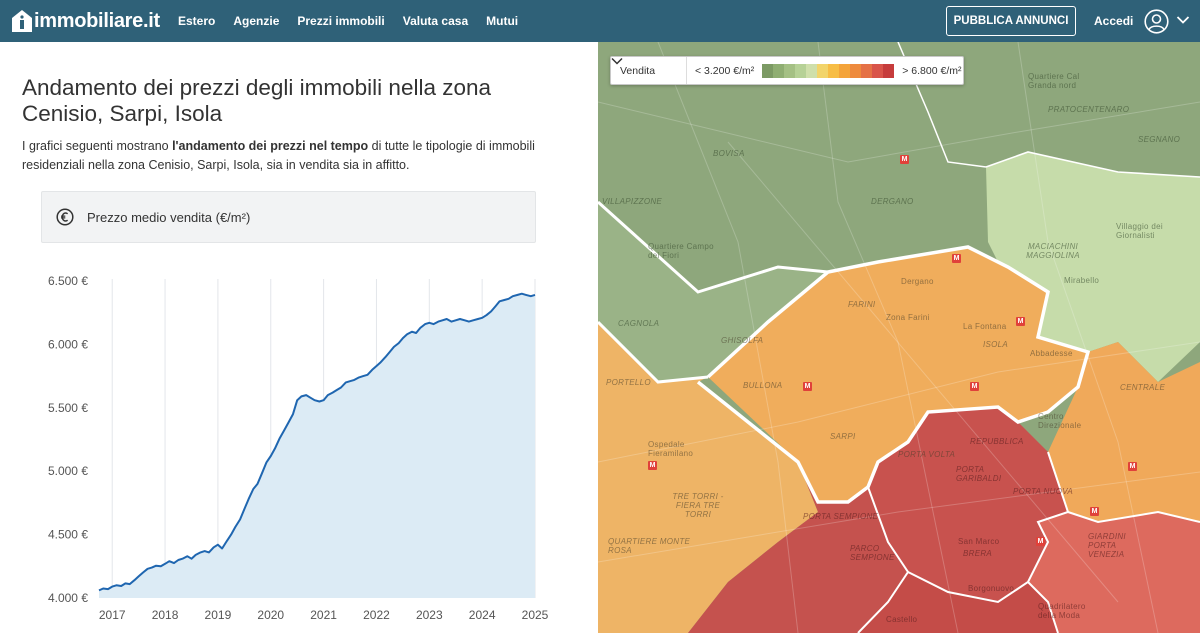  Describe the element at coordinates (1139, 231) in the screenshot. I see `map-label: Villaggio dei Giornalisti` at that location.